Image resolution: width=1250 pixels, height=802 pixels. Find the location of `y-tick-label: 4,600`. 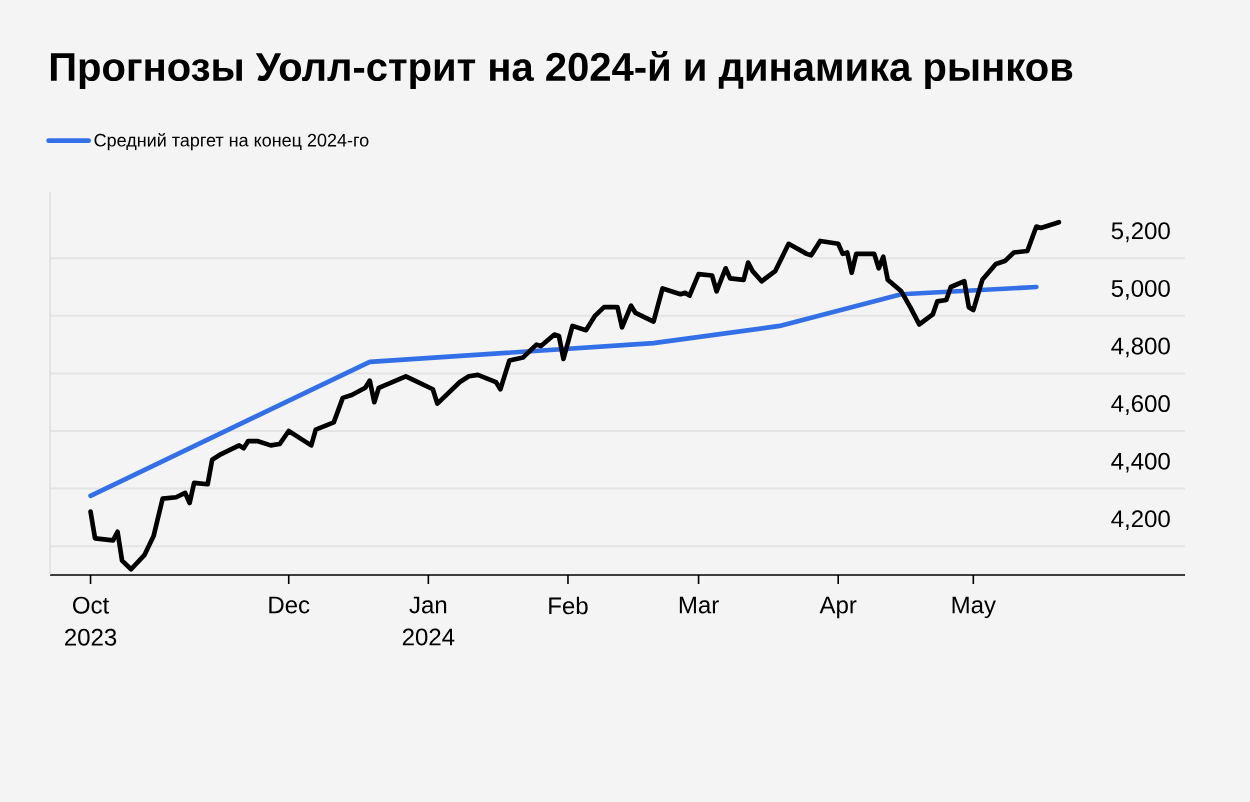

y-tick-label: 4,600 is located at coordinates (1140, 405).